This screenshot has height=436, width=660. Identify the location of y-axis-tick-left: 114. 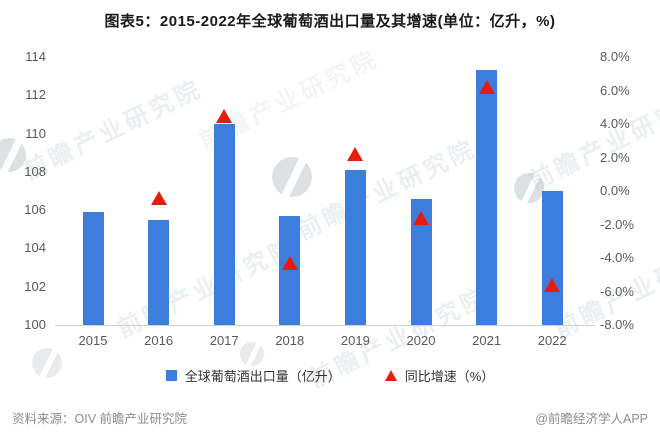
(35, 56).